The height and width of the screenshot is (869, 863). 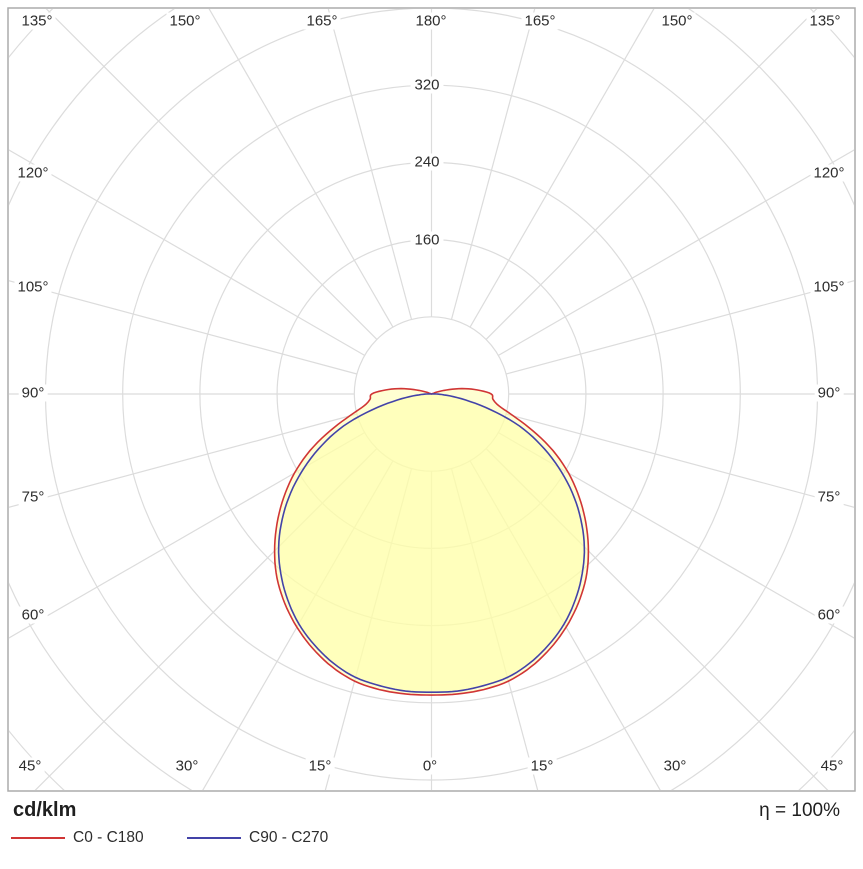 What do you see at coordinates (829, 287) in the screenshot?
I see `angle-label-right: 105°` at bounding box center [829, 287].